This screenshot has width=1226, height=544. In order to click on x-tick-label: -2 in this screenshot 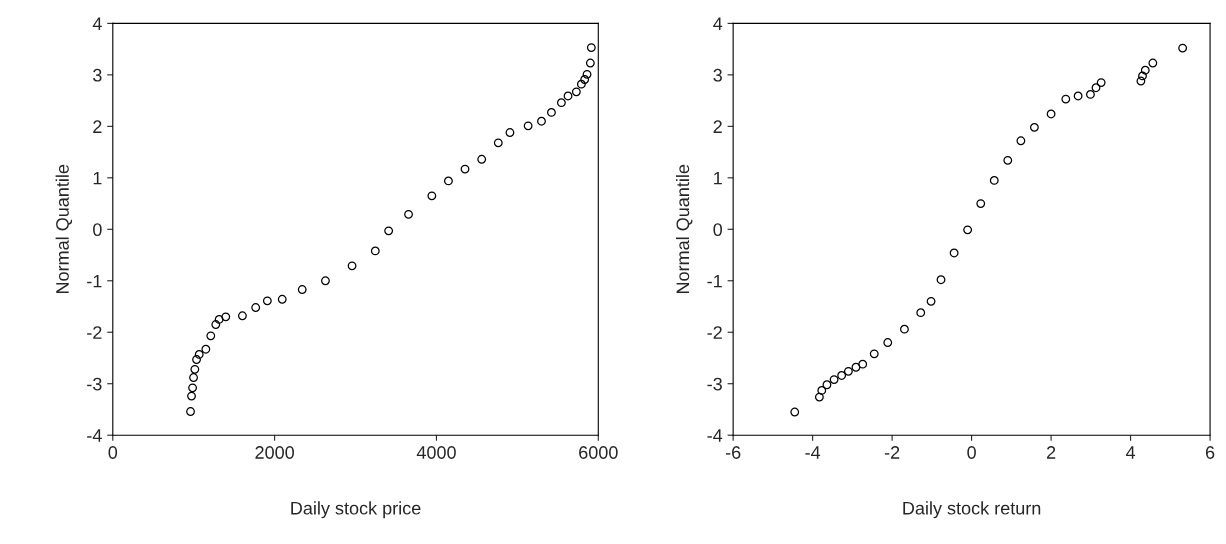, I will do `click(892, 452)`.